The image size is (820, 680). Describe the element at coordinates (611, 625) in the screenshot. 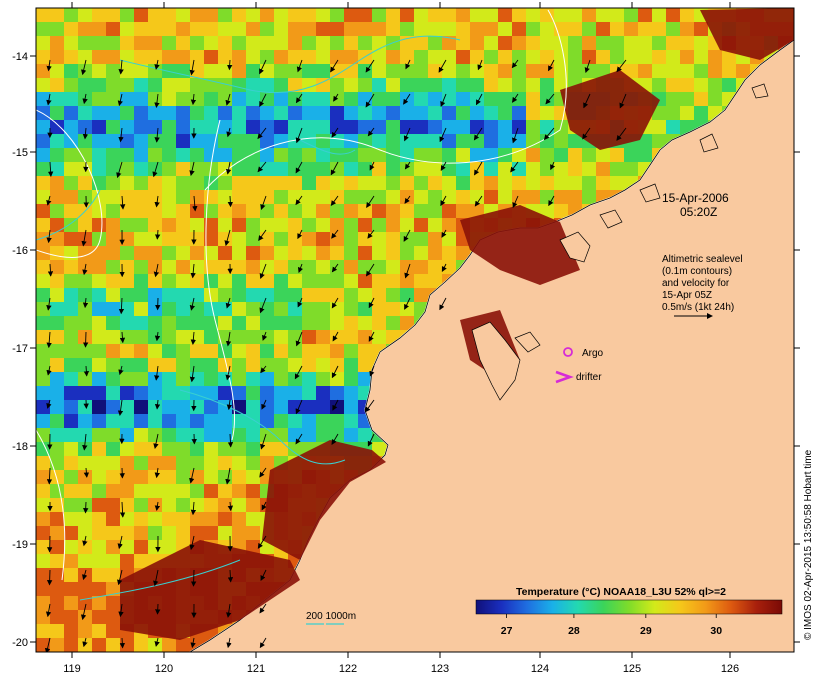

I see `colorbar-ticks: 27 28 29 30` at that location.